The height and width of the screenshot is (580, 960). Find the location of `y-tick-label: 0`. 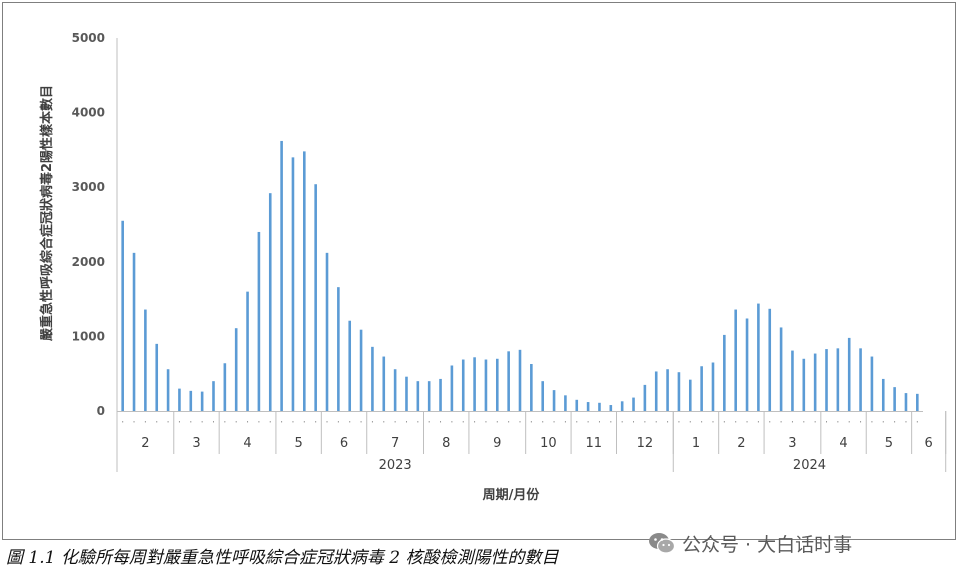

y-tick-label: 0 is located at coordinates (101, 411).